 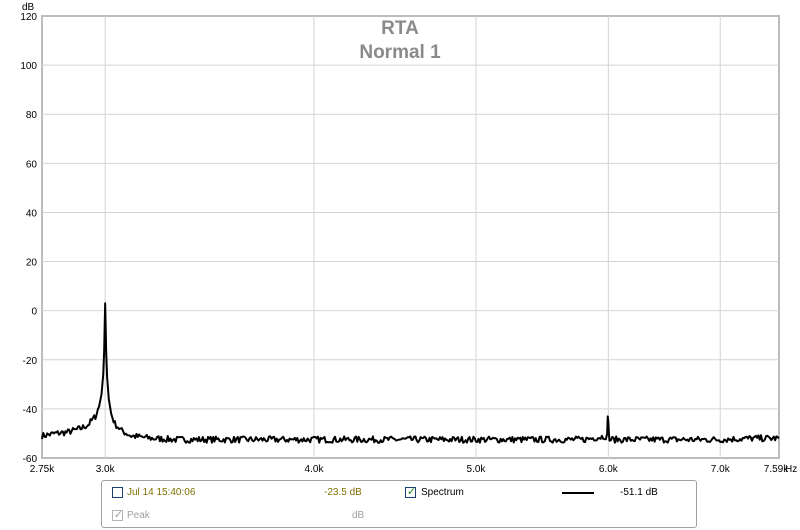 I want to click on peak-checkbox: ✓, so click(x=118, y=515).